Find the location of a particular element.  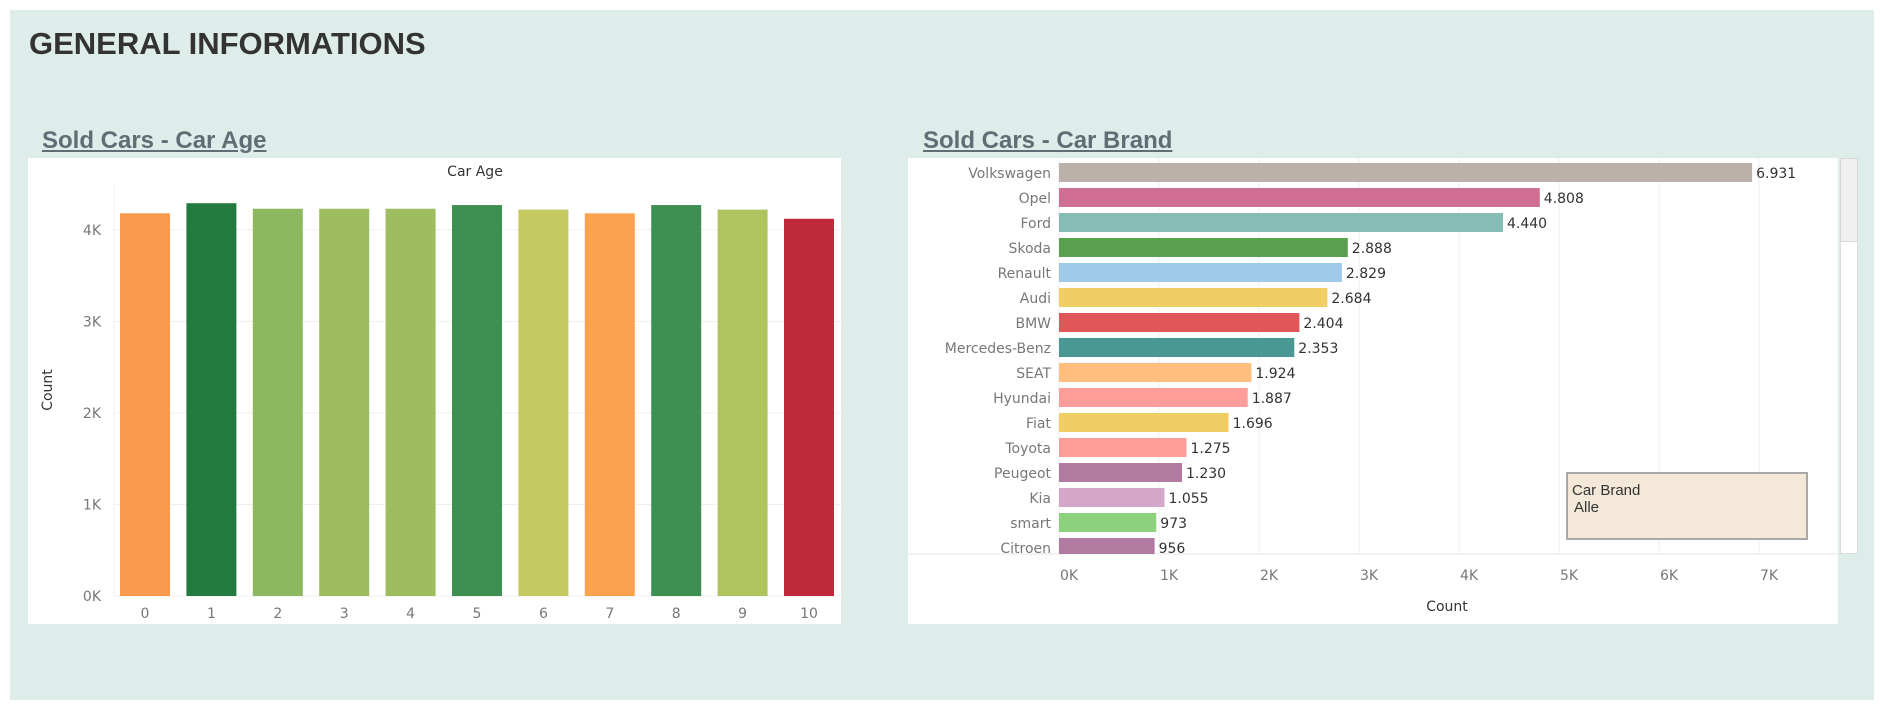

bar-brand-ford is located at coordinates (1281, 222).